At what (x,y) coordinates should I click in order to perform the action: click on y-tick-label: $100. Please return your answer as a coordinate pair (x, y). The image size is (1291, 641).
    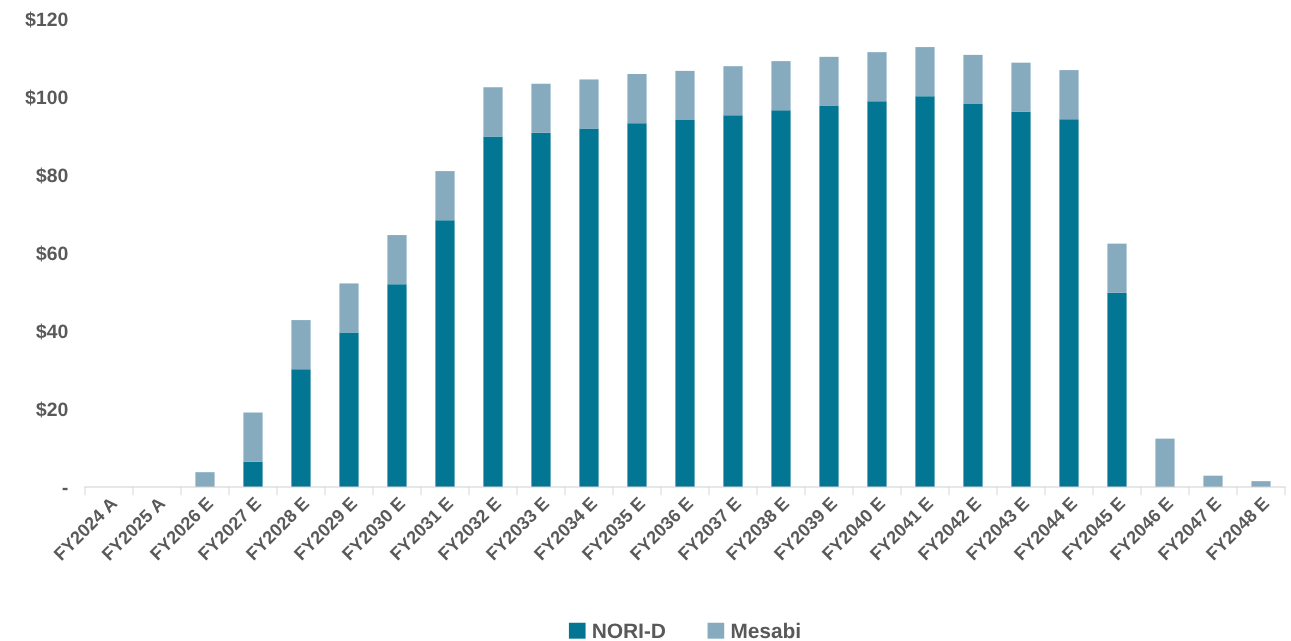
    Looking at the image, I should click on (46, 97).